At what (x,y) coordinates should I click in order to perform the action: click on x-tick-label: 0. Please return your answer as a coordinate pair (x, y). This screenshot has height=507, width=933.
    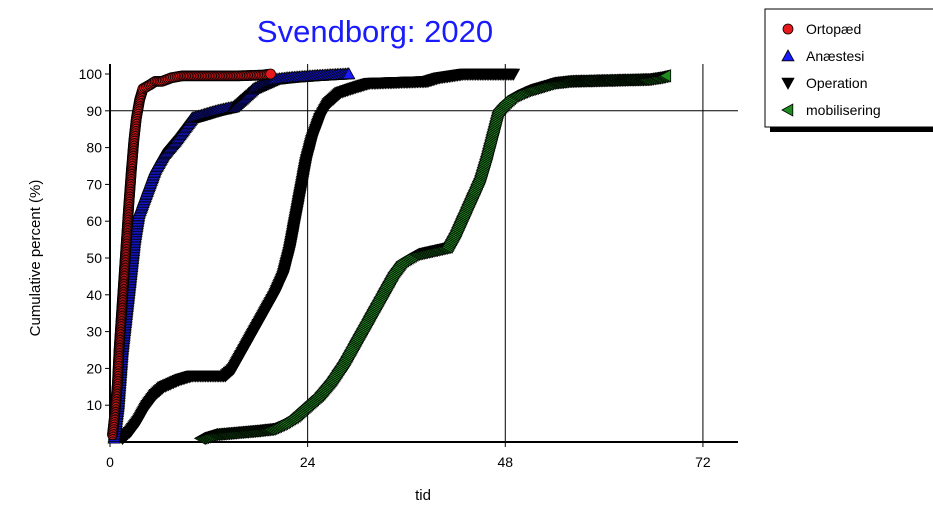
    Looking at the image, I should click on (110, 462).